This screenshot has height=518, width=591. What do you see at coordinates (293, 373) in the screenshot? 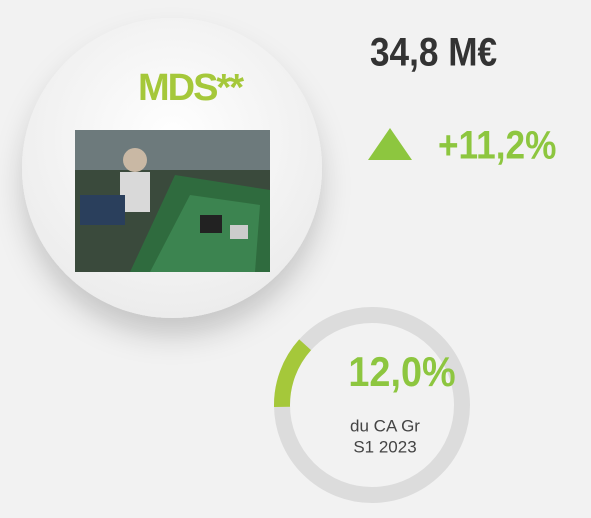
I see `donut-arc` at bounding box center [293, 373].